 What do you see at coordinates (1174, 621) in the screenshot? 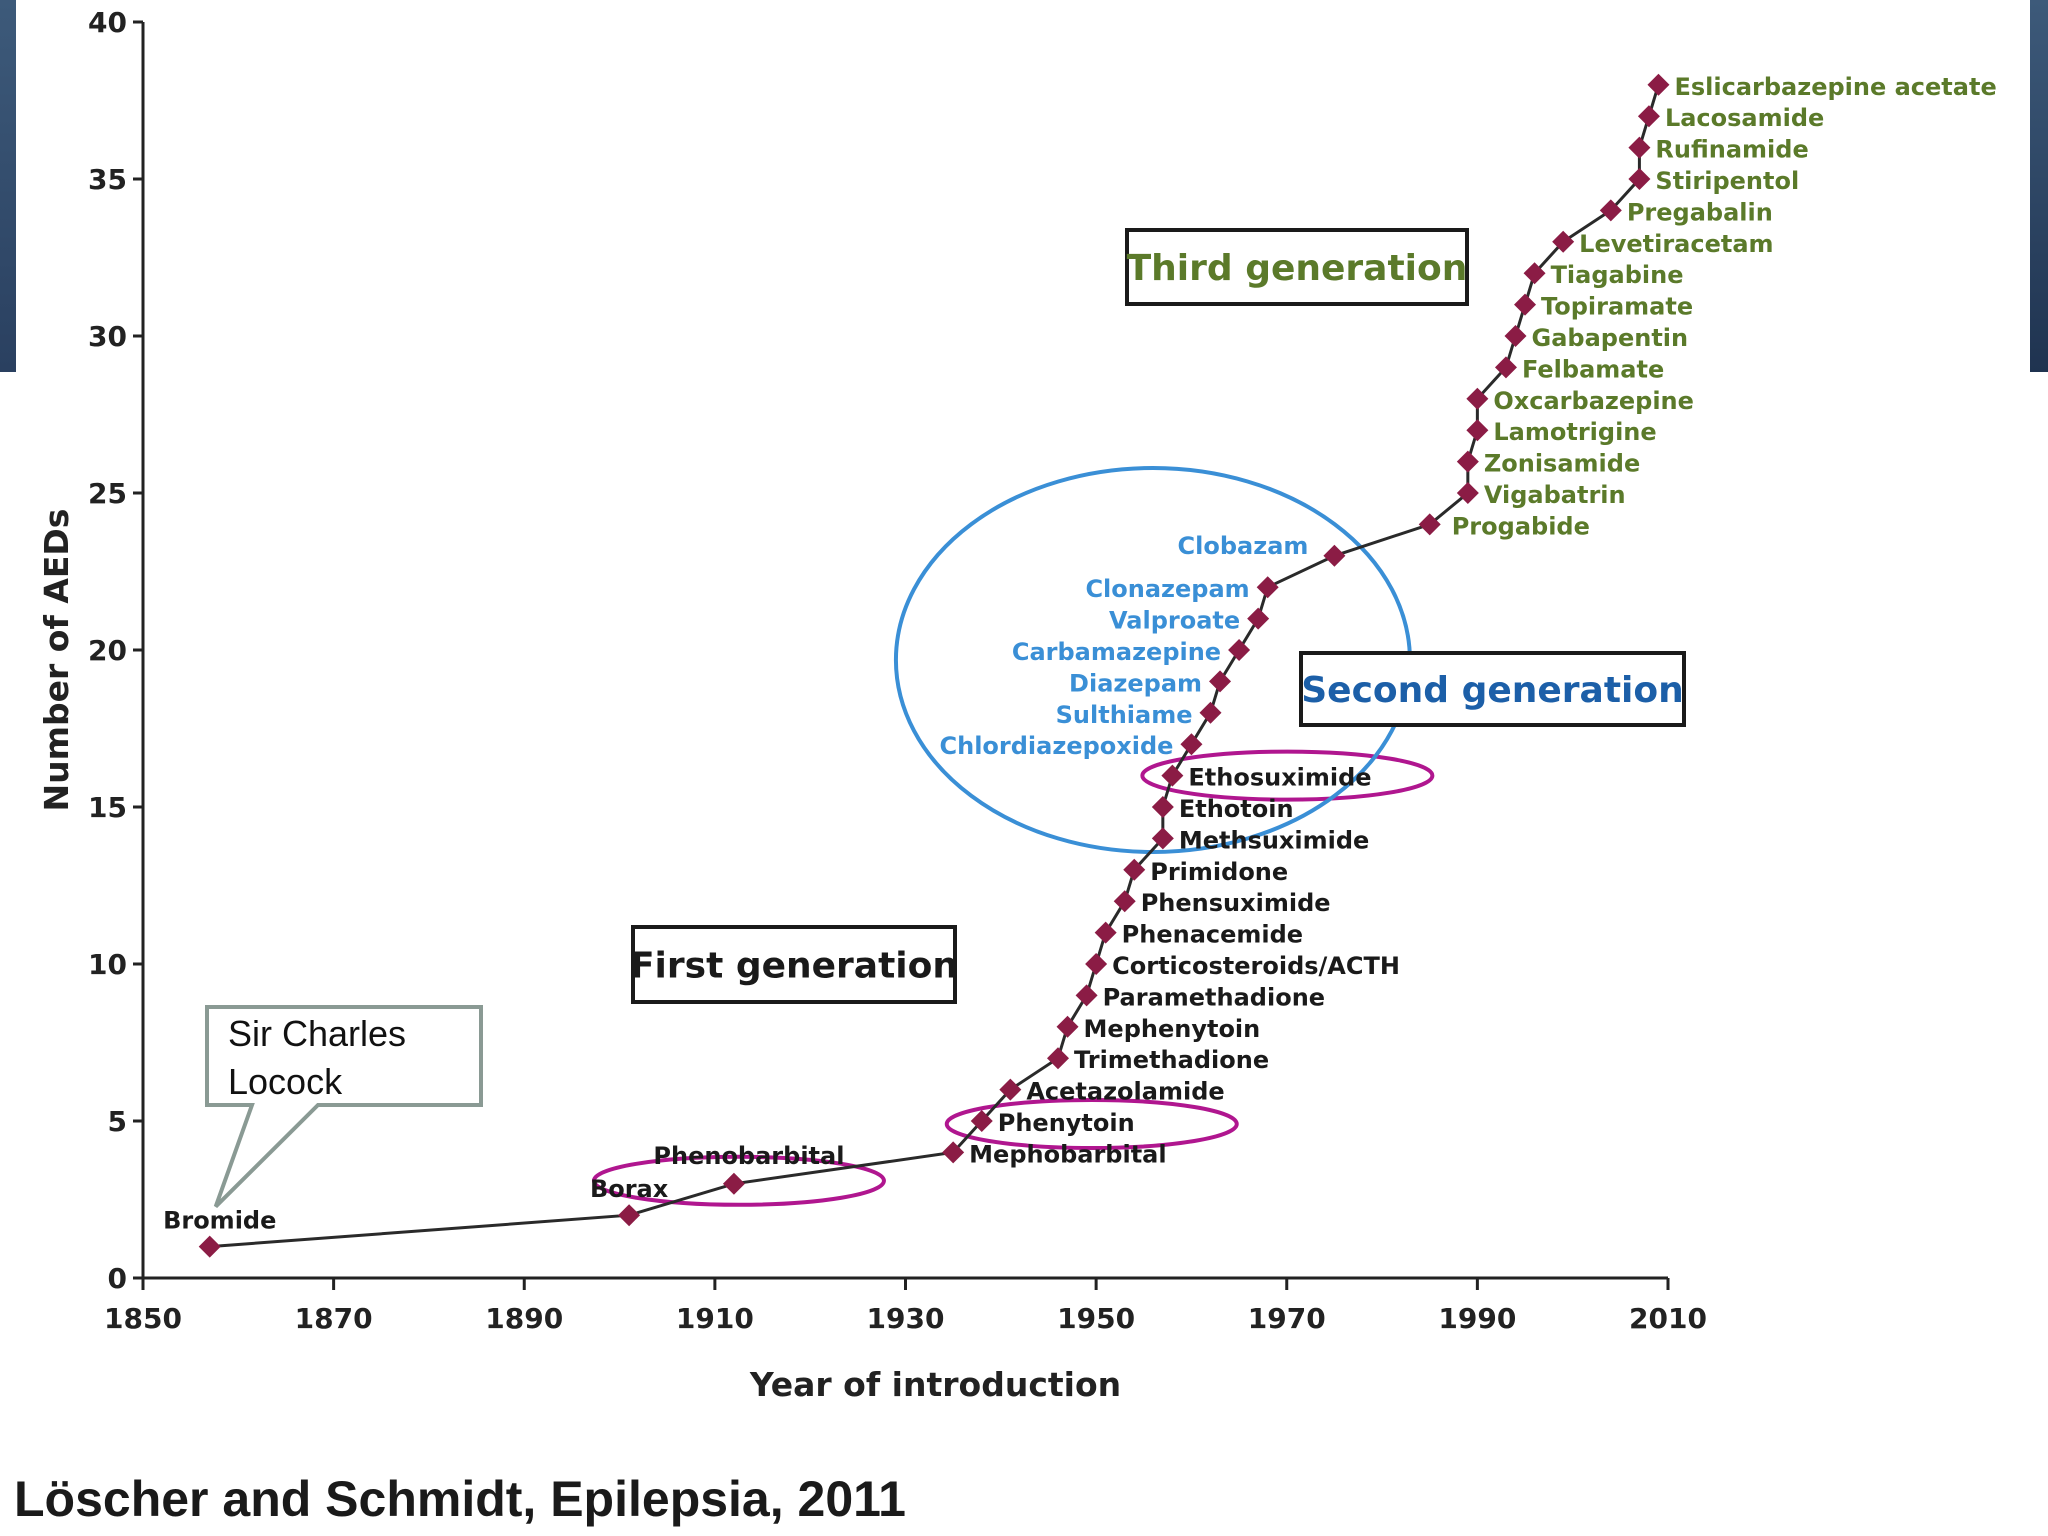
I see `point-label: Valproate` at bounding box center [1174, 621].